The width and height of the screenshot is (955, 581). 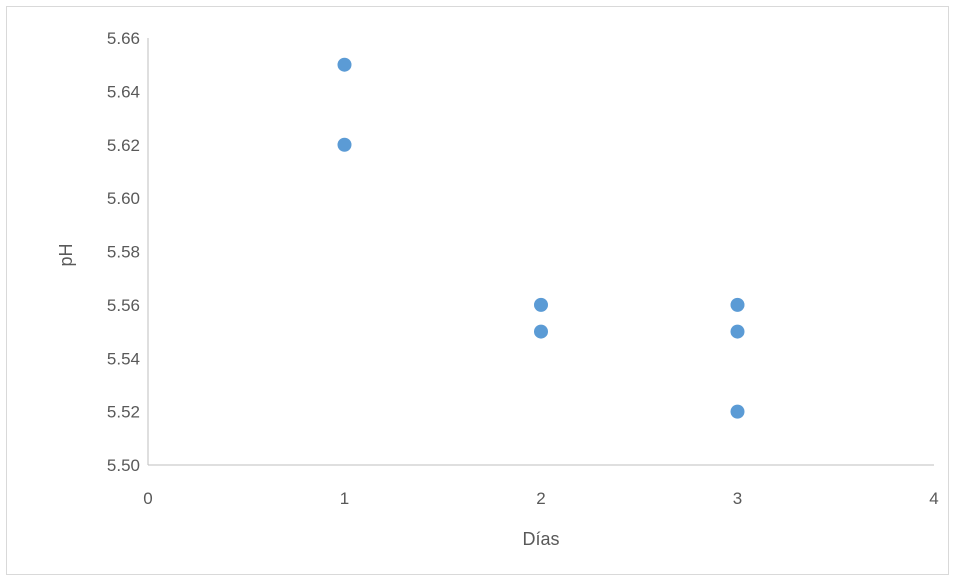 What do you see at coordinates (147, 498) in the screenshot?
I see `x-tick-label: 0` at bounding box center [147, 498].